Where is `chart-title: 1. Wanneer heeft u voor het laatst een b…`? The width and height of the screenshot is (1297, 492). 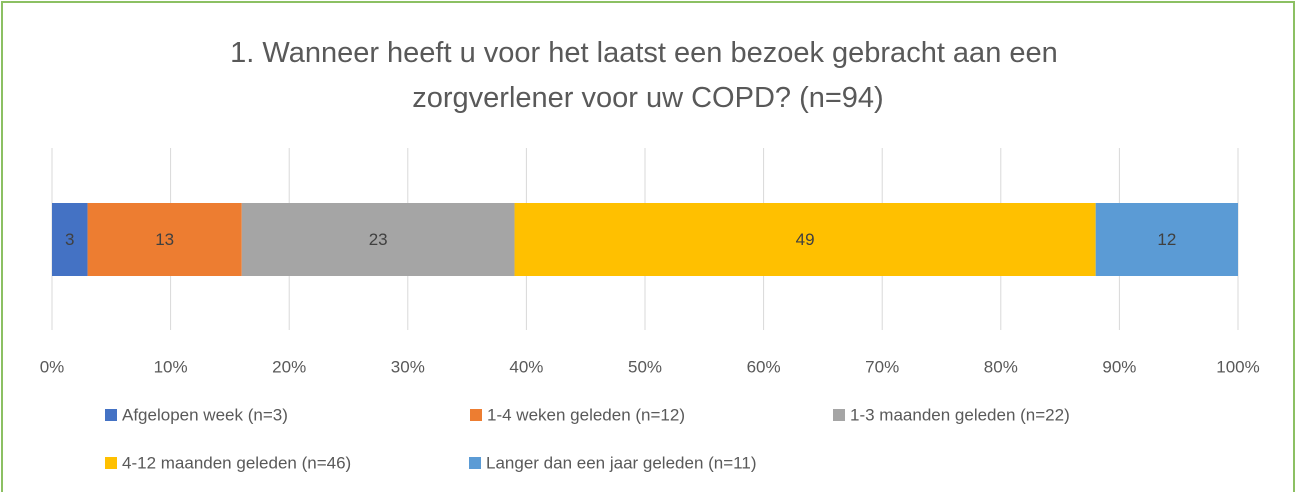 chart-title: 1. Wanneer heeft u voor het laatst een b… is located at coordinates (648, 75).